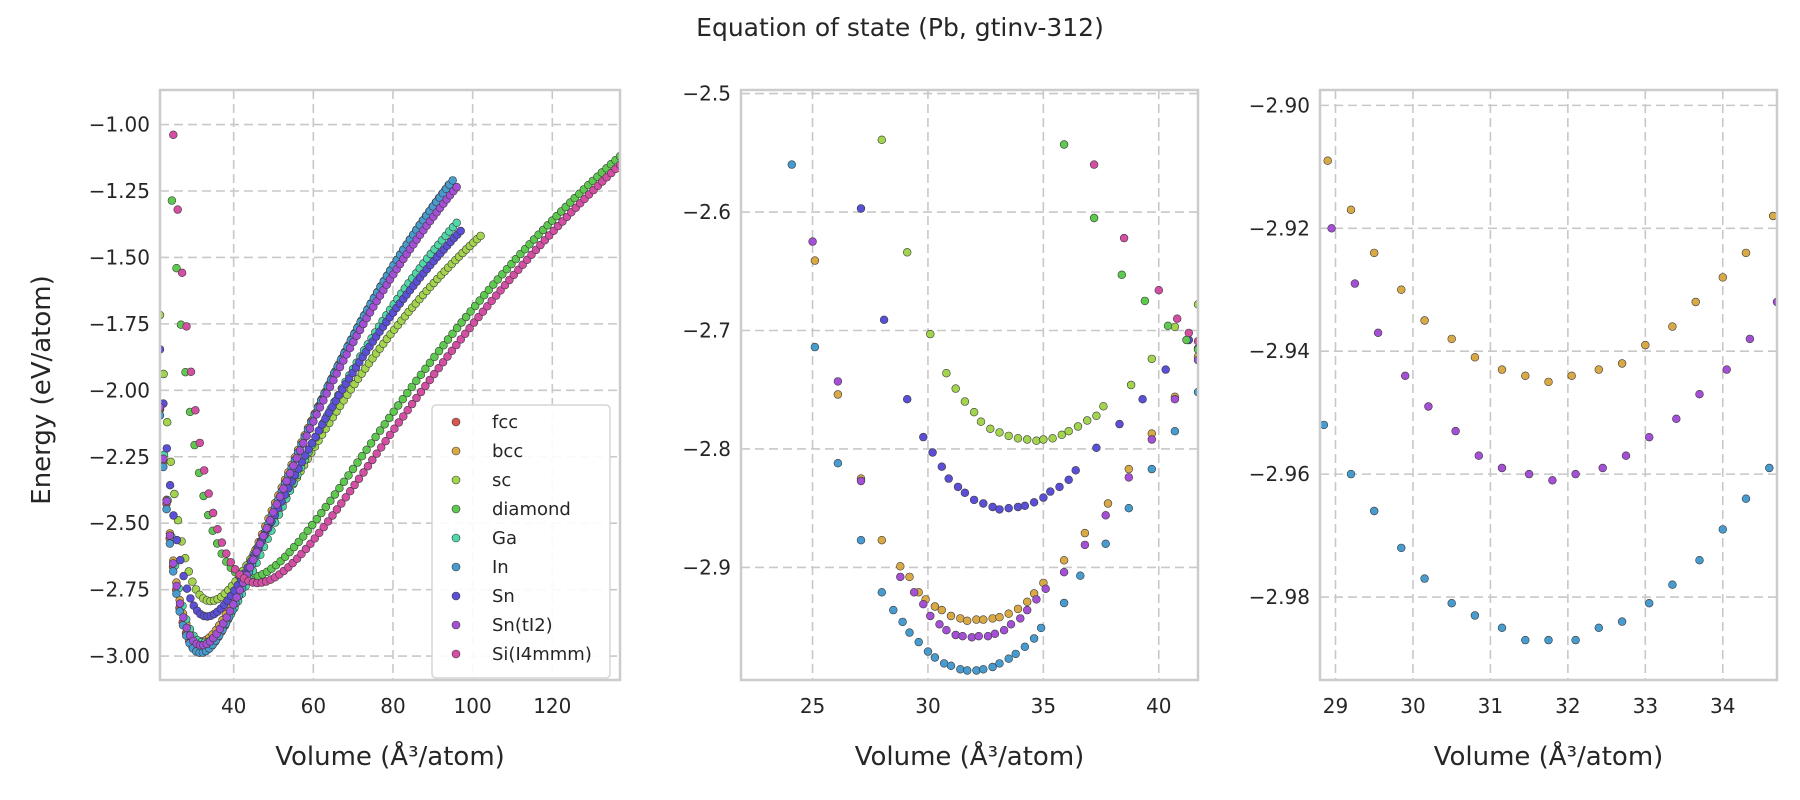 The height and width of the screenshot is (800, 1800). Describe the element at coordinates (1645, 706) in the screenshot. I see `x-tick-label: 33` at that location.